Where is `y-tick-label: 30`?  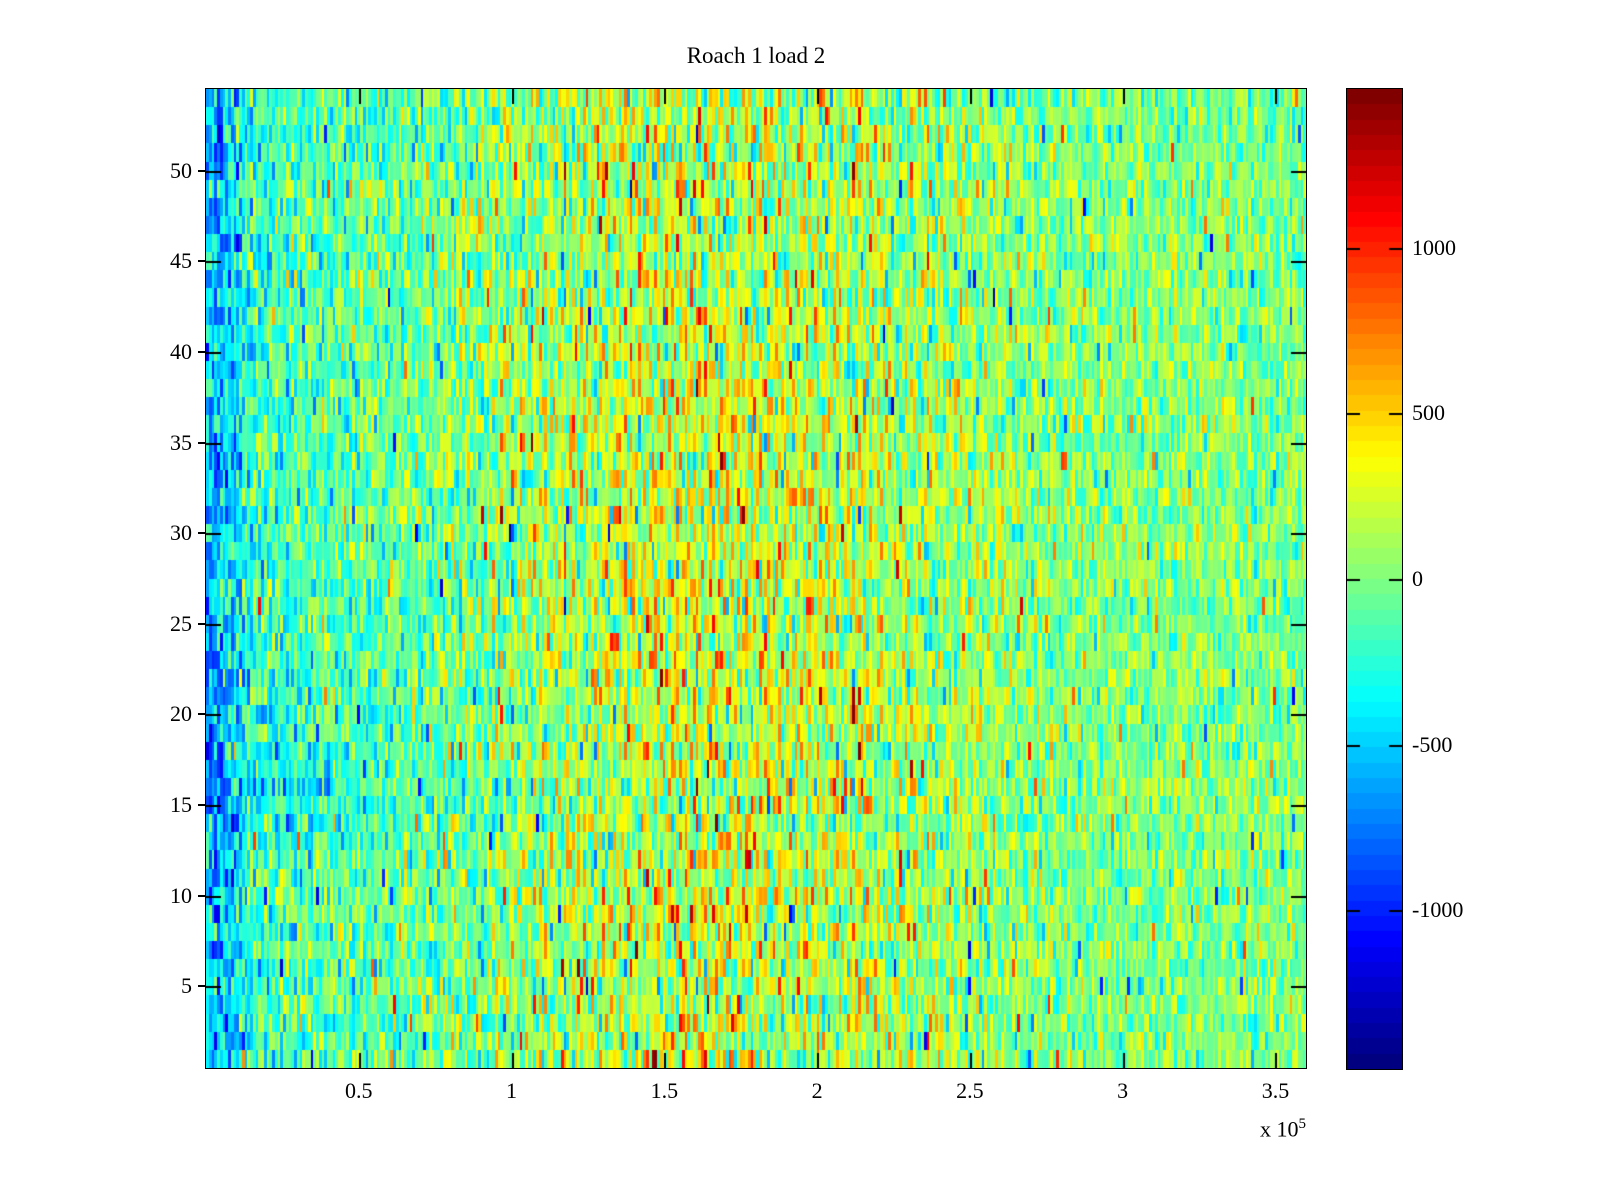
y-tick-label: 30 is located at coordinates (181, 533).